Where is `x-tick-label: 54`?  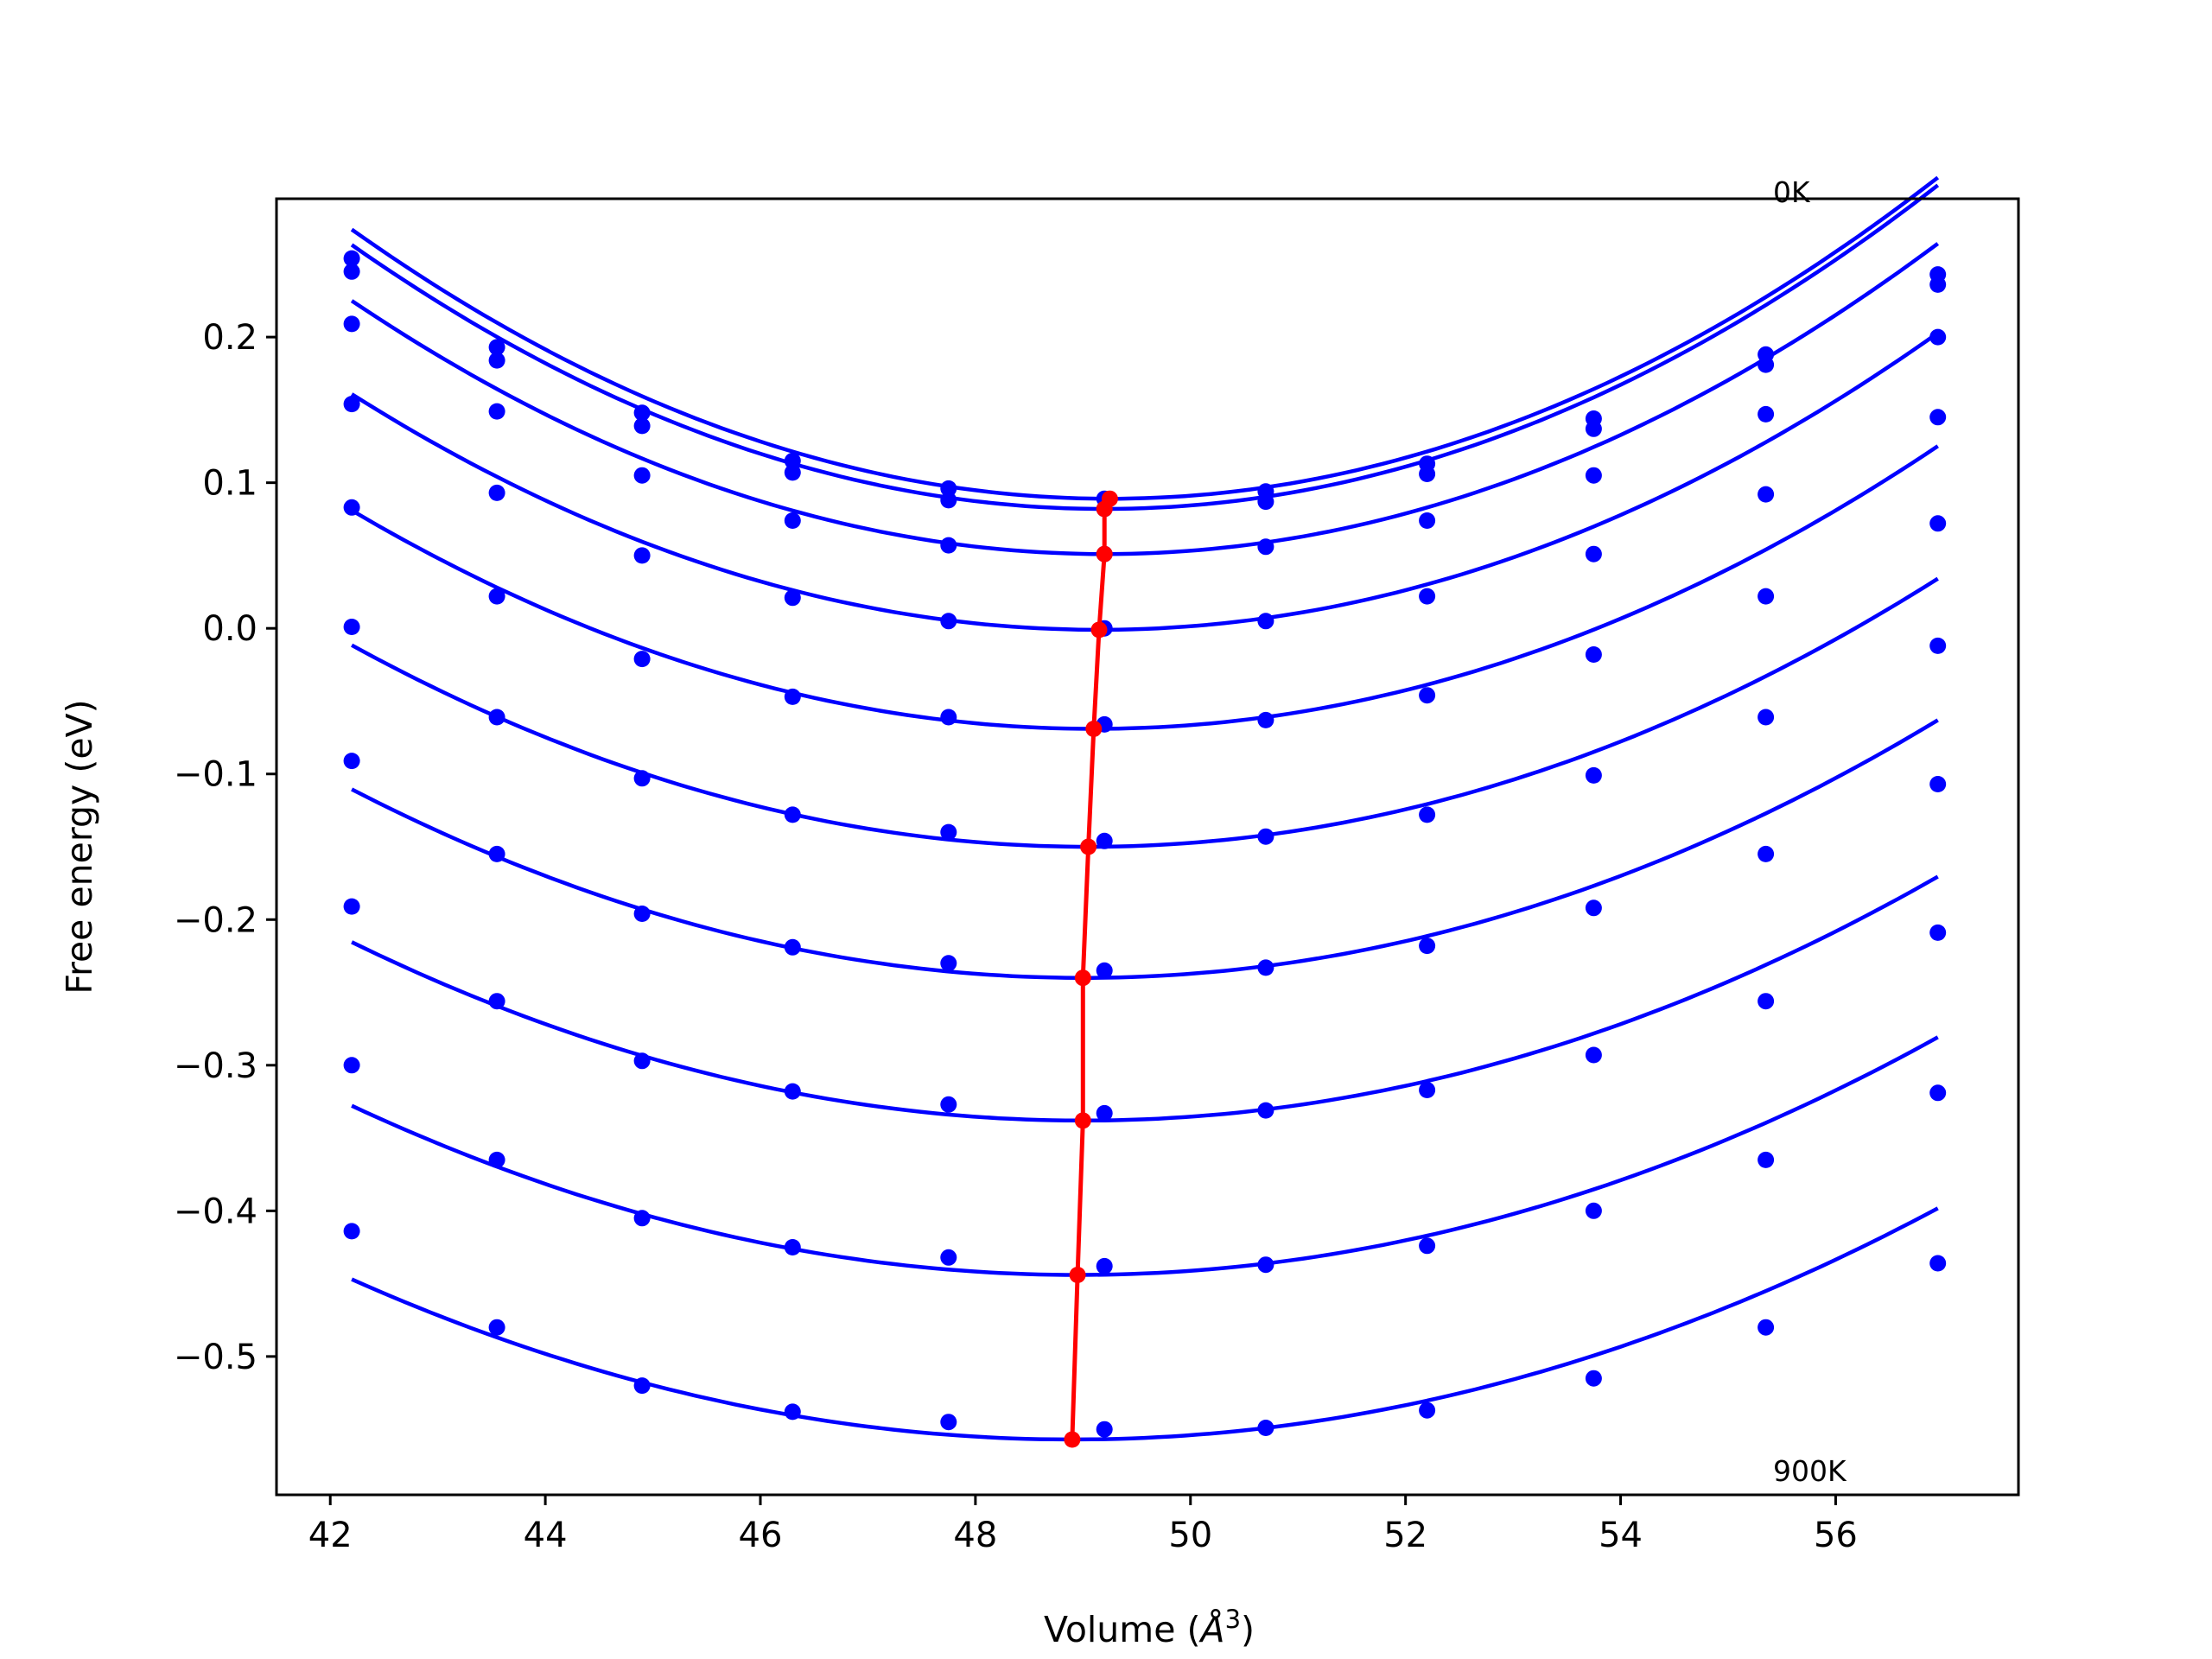
x-tick-label: 54 is located at coordinates (1621, 1535).